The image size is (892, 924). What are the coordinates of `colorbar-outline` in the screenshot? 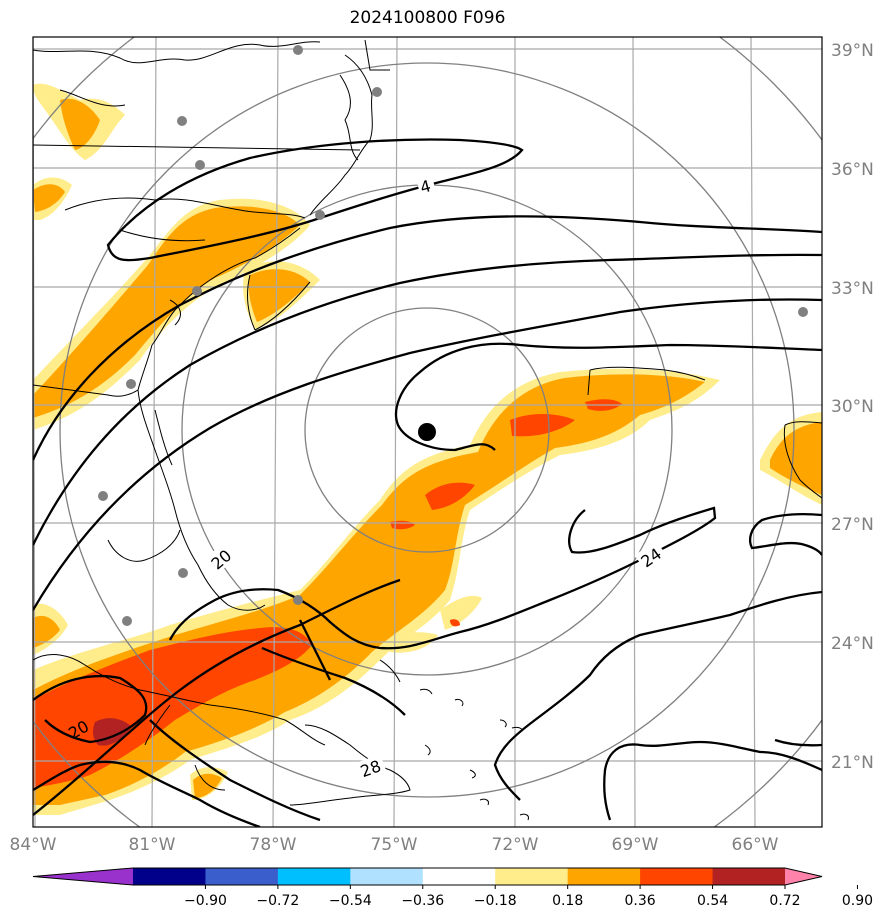 It's located at (427, 876).